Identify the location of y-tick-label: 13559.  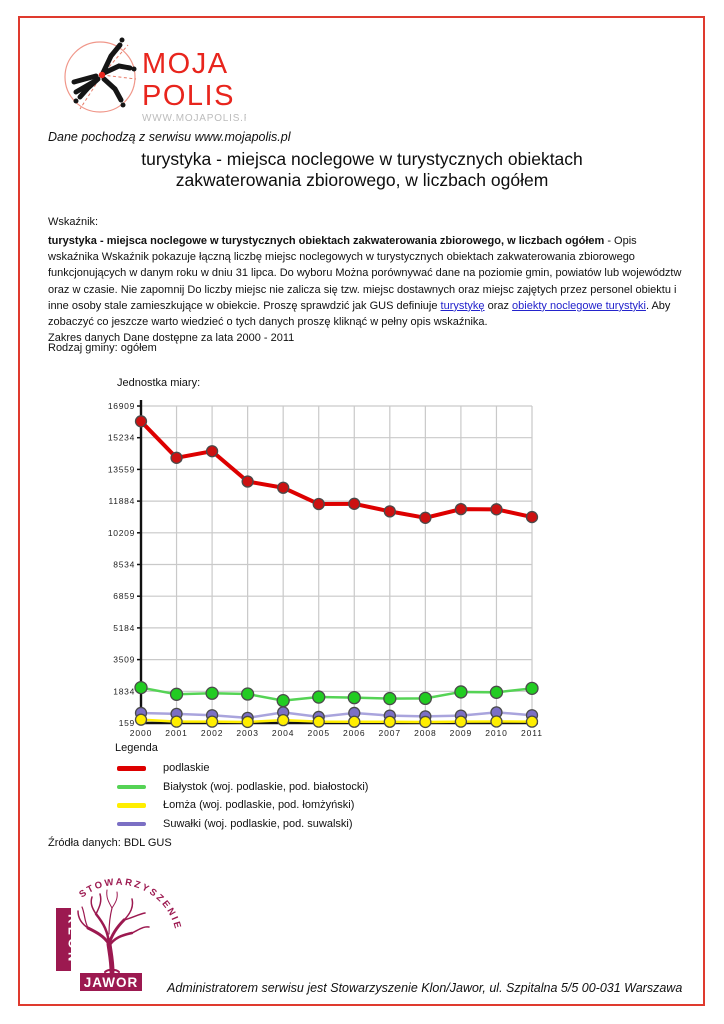
(121, 469).